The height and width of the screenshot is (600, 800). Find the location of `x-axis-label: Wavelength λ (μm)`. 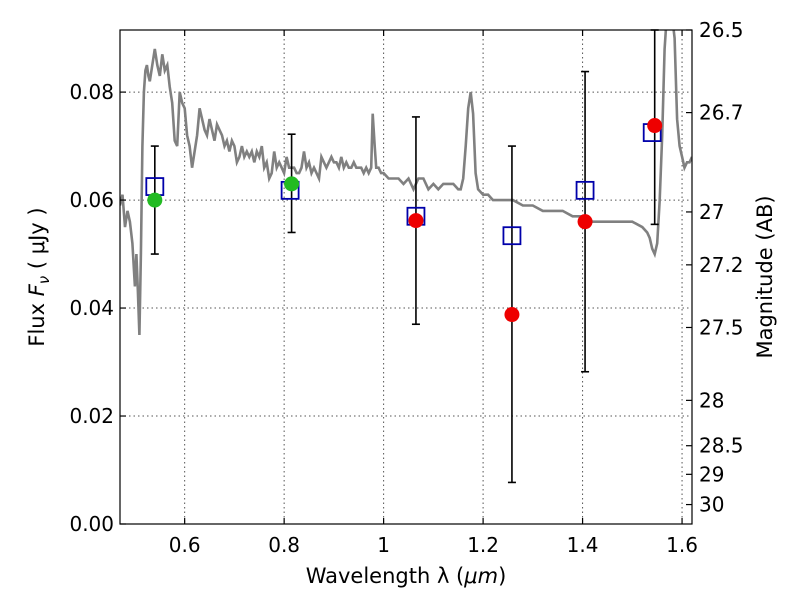

x-axis-label: Wavelength λ (μm) is located at coordinates (406, 576).